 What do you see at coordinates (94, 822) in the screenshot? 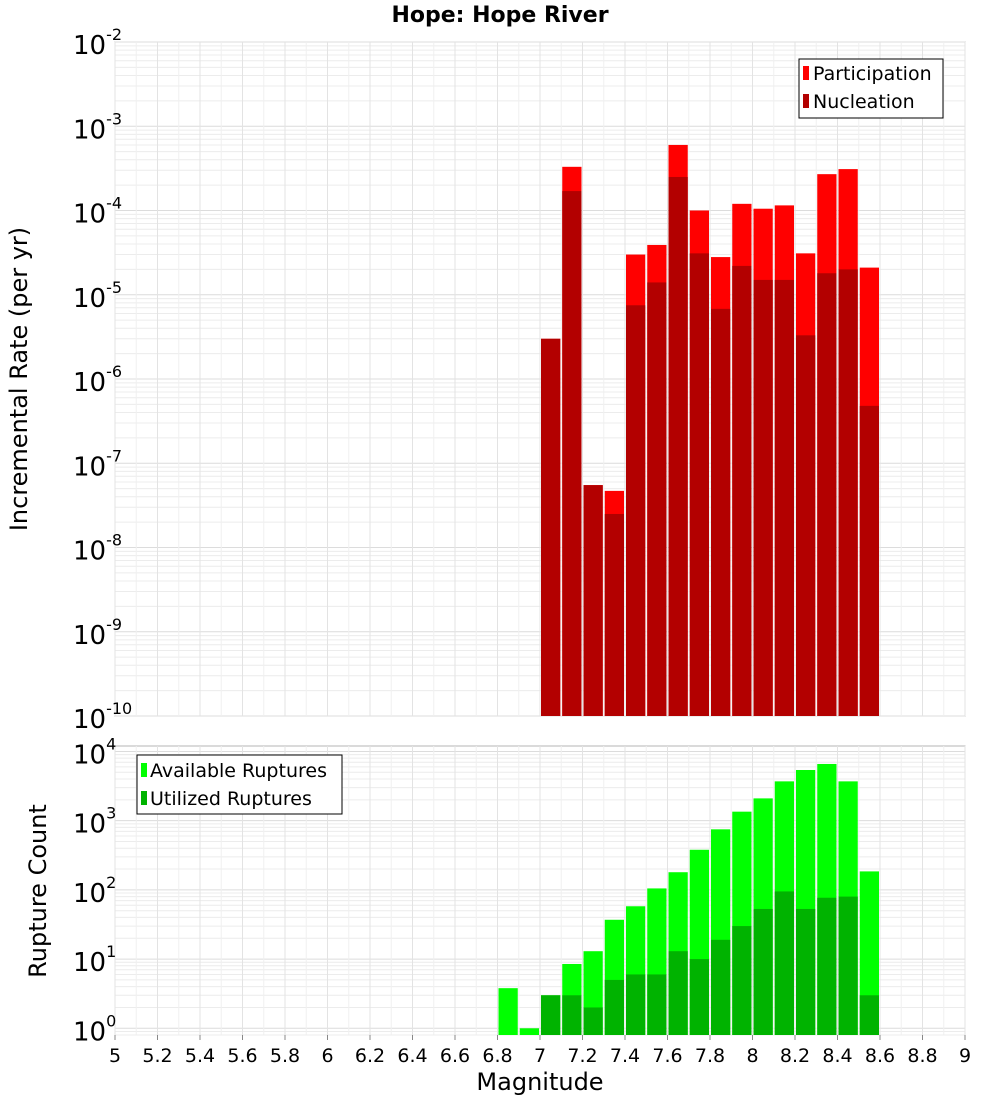
I see `y-tick-label: 10³` at bounding box center [94, 822].